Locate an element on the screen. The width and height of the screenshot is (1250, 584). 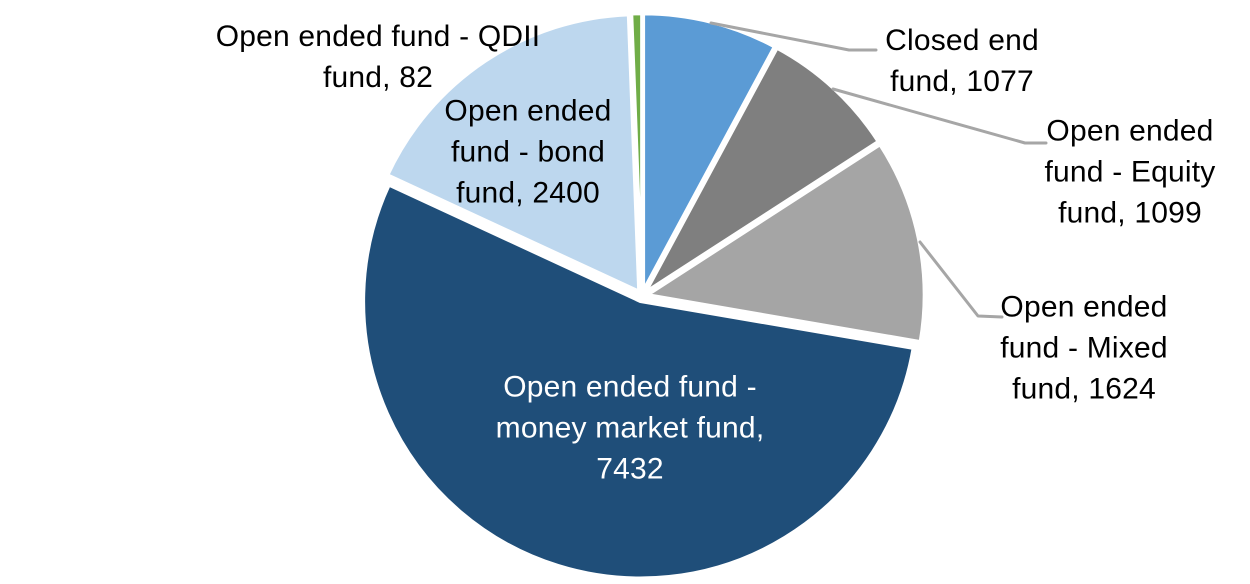
label-line: fund, 1099 is located at coordinates (1130, 213).